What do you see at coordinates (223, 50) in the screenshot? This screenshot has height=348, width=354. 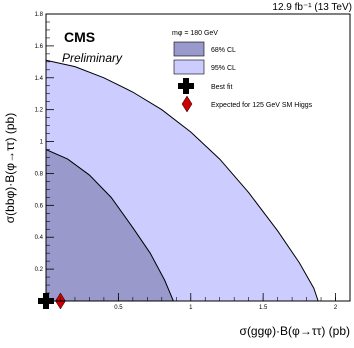 I see `legend-label-68: 68% CL` at bounding box center [223, 50].